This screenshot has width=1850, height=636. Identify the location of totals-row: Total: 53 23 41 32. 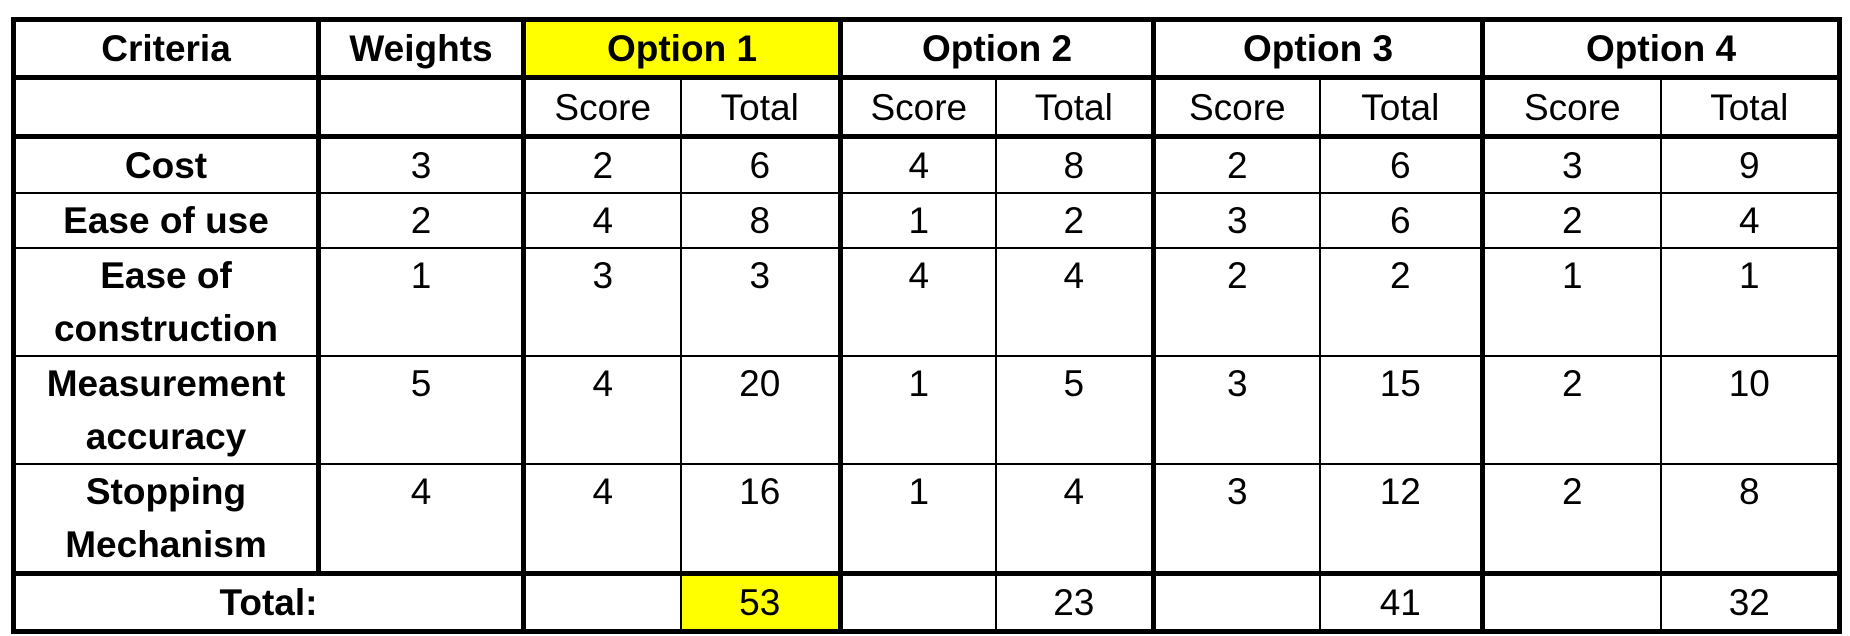
(927, 602).